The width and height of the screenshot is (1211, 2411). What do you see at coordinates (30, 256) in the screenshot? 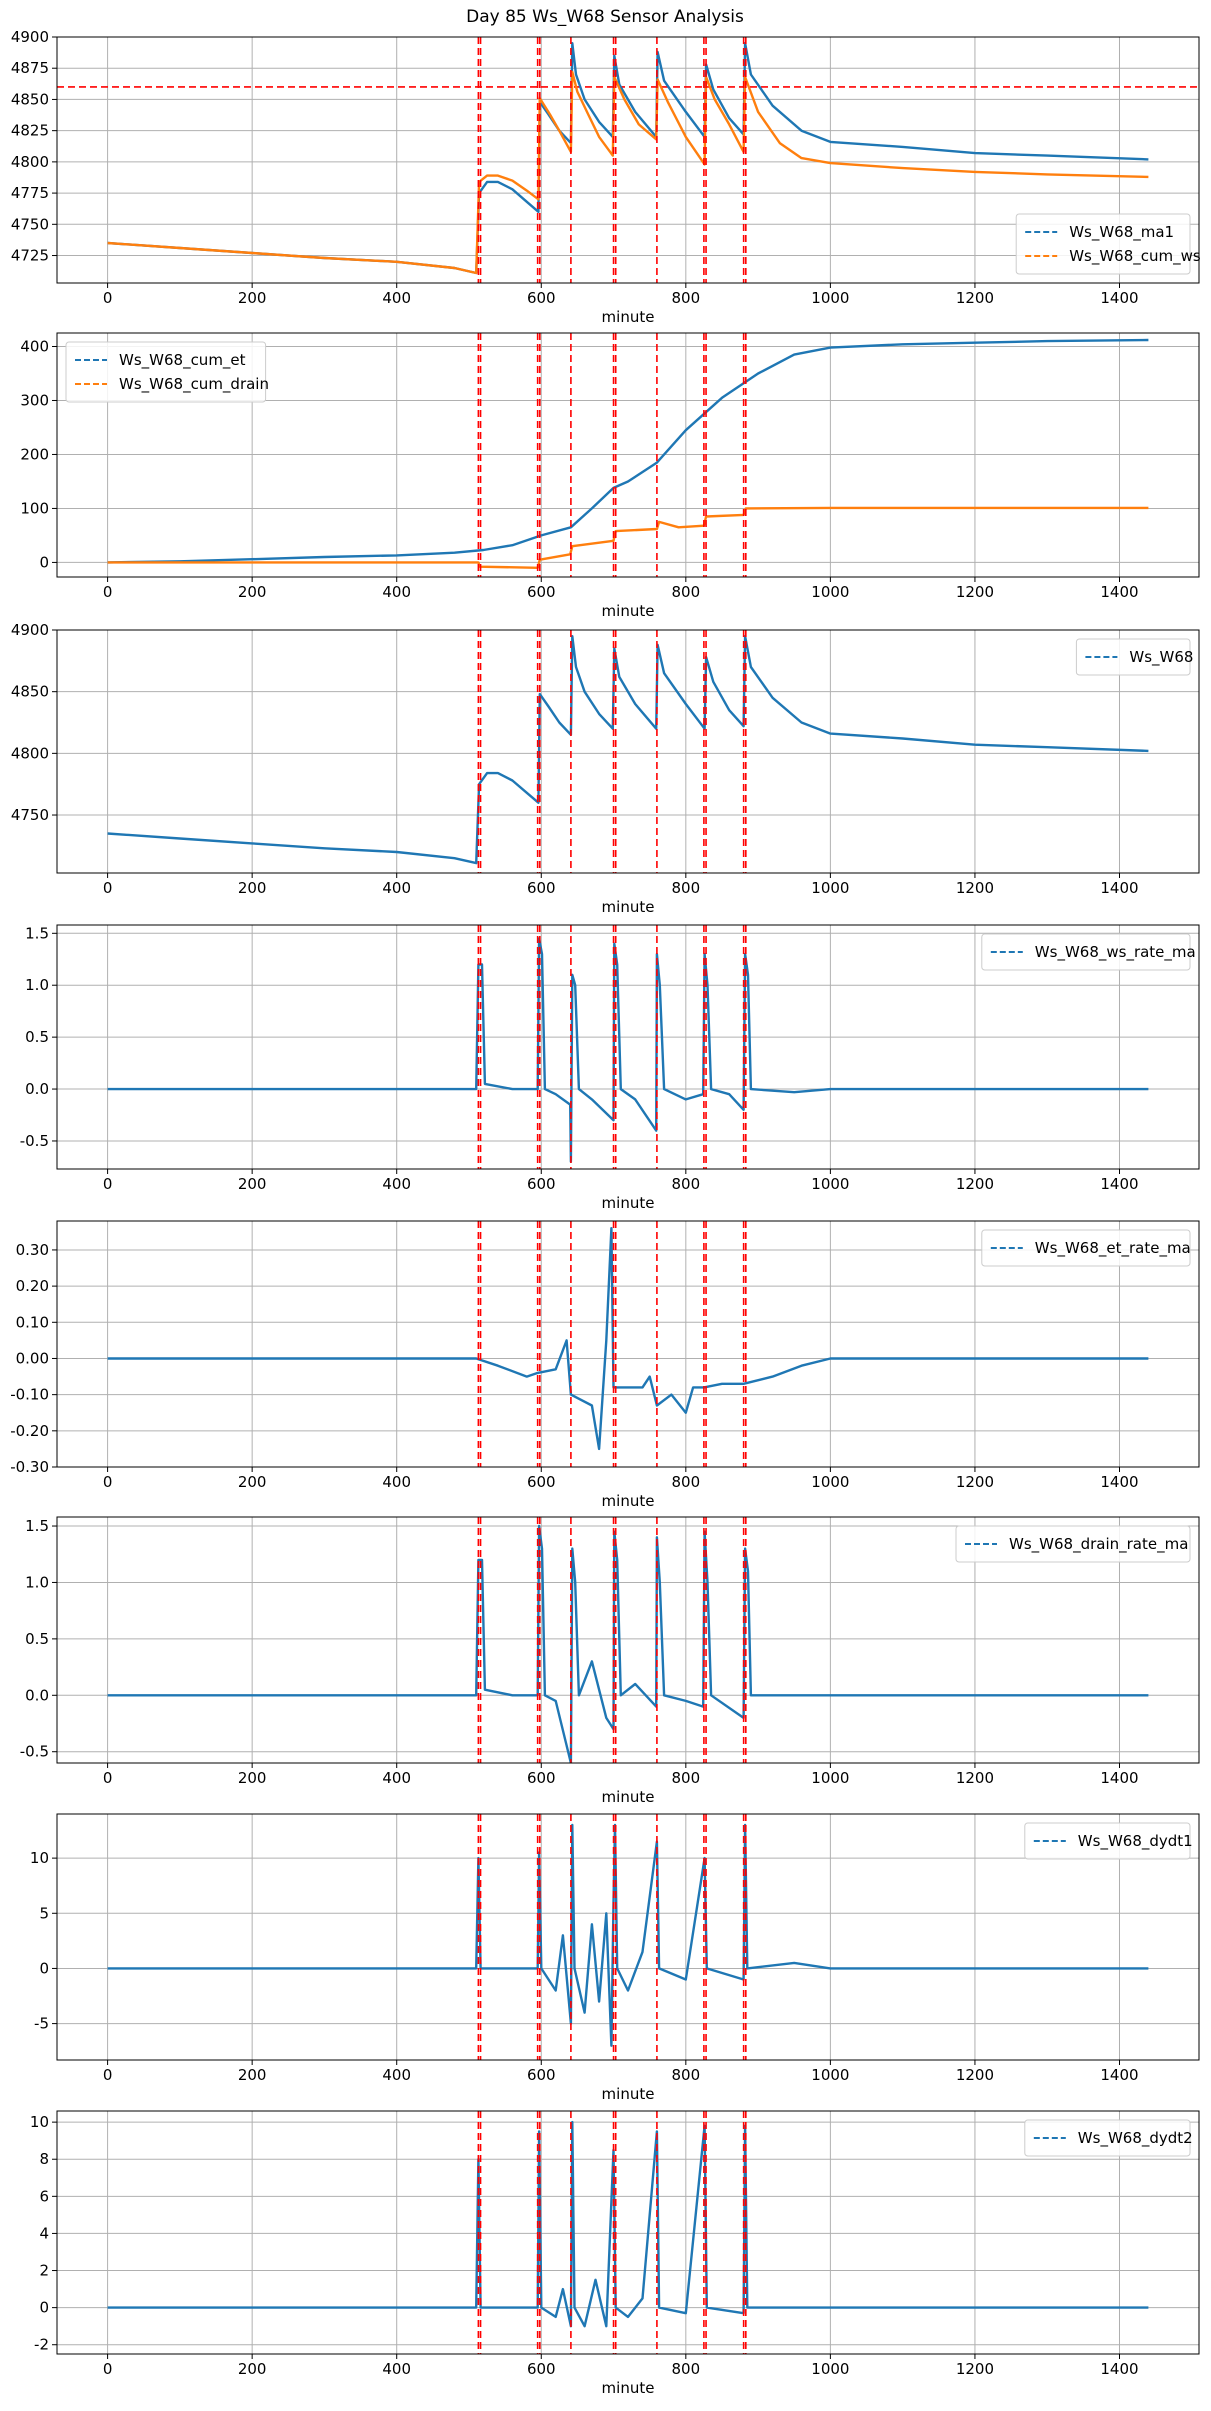
I see `y-tick-label: 4725` at bounding box center [30, 256].